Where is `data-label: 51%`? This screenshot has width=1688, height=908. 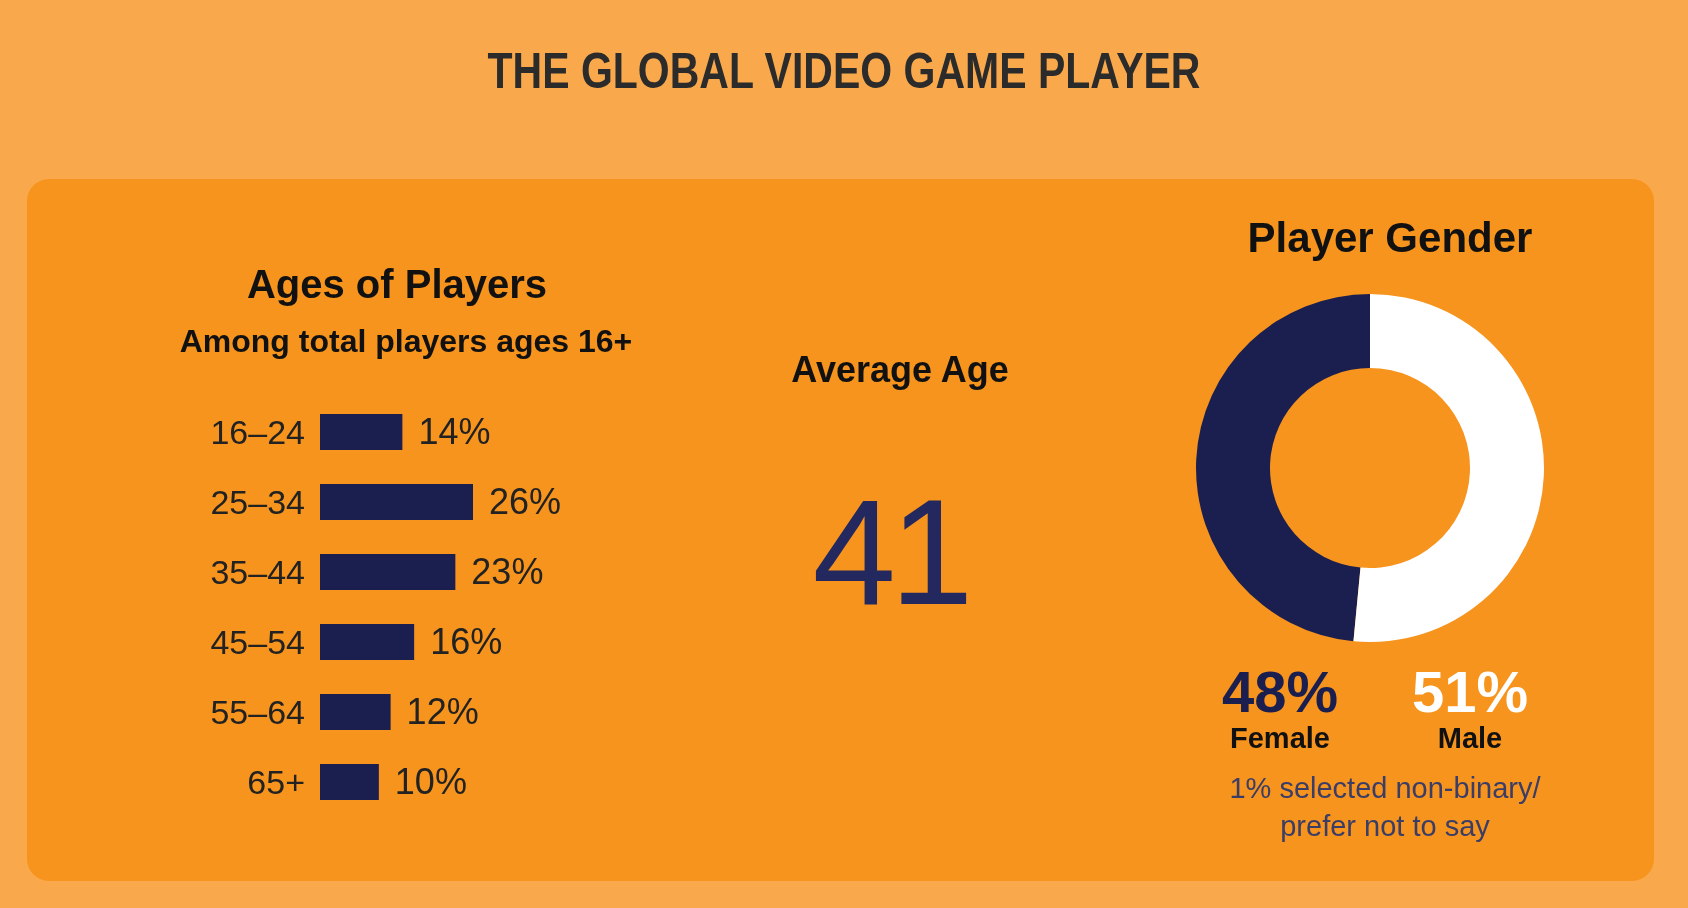 data-label: 51% is located at coordinates (1470, 691).